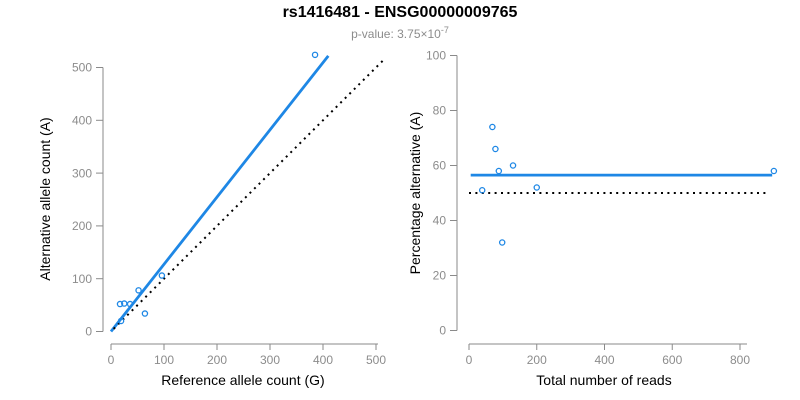 This screenshot has height=400, width=800. What do you see at coordinates (82, 121) in the screenshot?
I see `y-tick-label: 400` at bounding box center [82, 121].